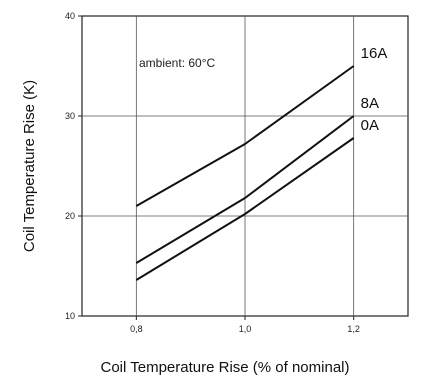 This screenshot has width=438, height=381. What do you see at coordinates (370, 125) in the screenshot?
I see `series-label-0a: 0A` at bounding box center [370, 125].